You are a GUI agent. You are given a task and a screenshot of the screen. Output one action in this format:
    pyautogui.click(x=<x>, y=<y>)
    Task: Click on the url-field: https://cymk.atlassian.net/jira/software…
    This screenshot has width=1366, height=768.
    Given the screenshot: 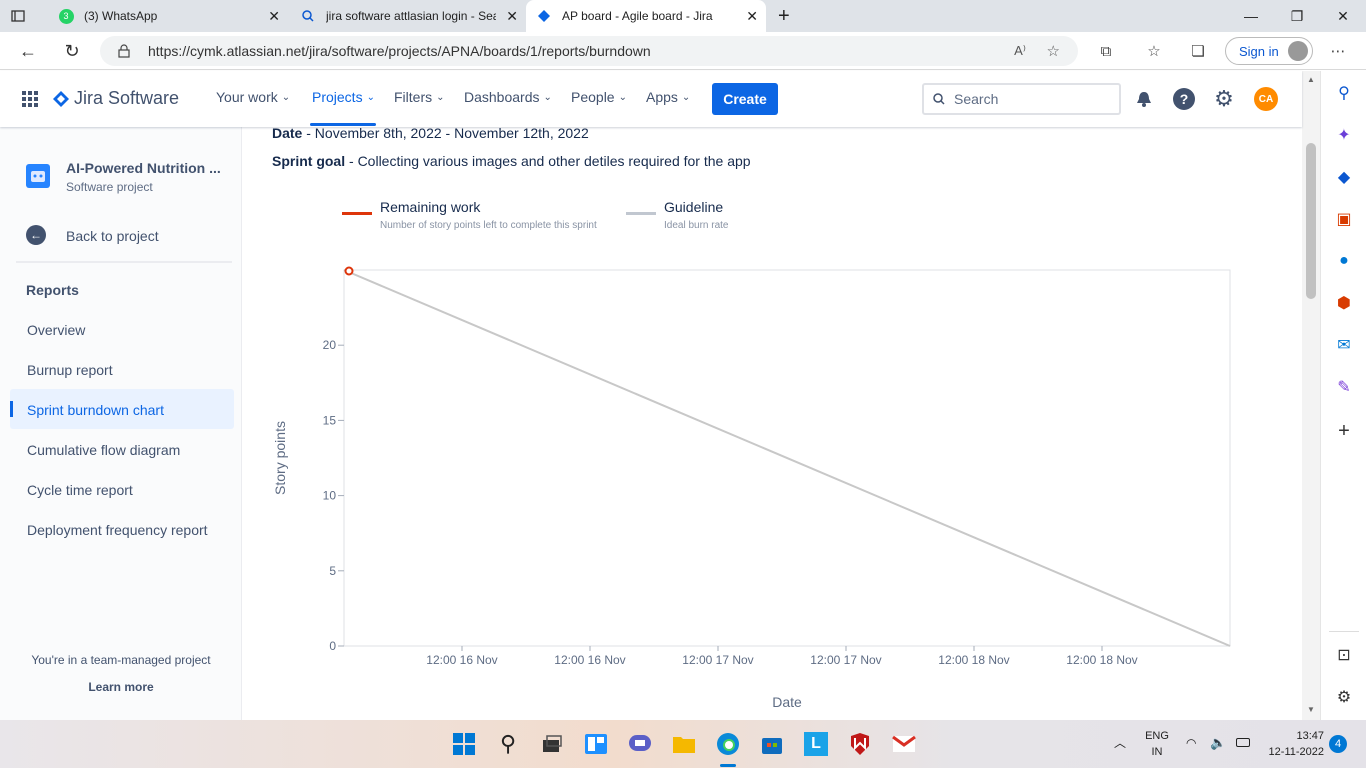 What is the action you would take?
    pyautogui.click(x=589, y=51)
    